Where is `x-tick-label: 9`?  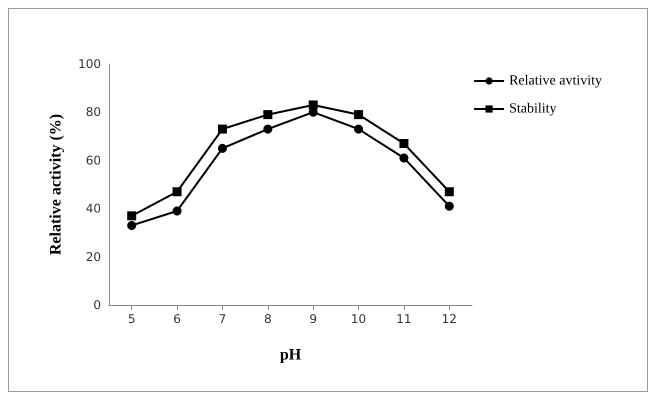
x-tick-label: 9 is located at coordinates (313, 319).